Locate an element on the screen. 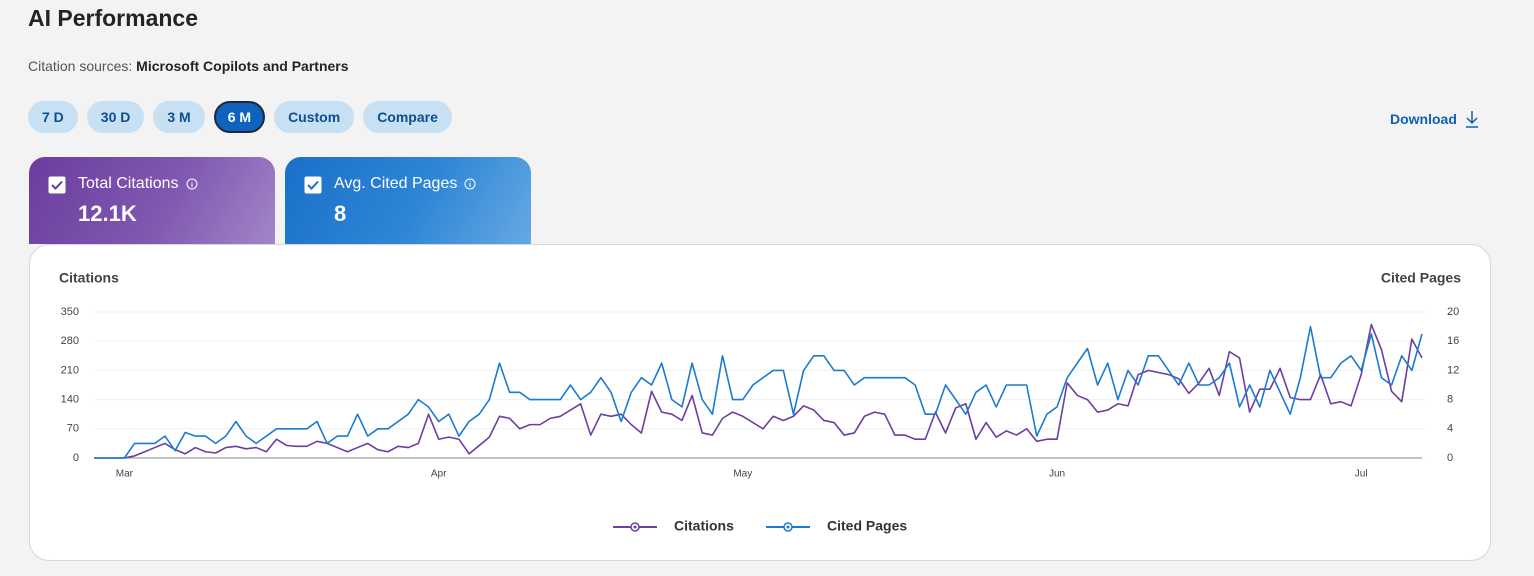  range-pill: Custom is located at coordinates (314, 117).